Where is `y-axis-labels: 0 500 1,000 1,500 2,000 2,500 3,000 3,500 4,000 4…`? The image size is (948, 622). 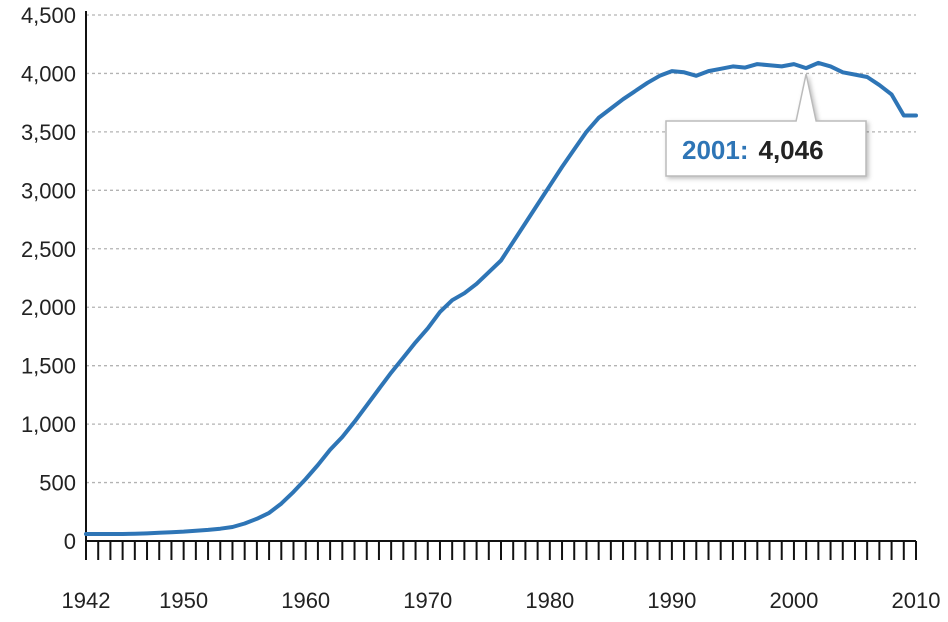
y-axis-labels: 0 500 1,000 1,500 2,000 2,500 3,000 3,500 4,000 4… is located at coordinates (48, 278).